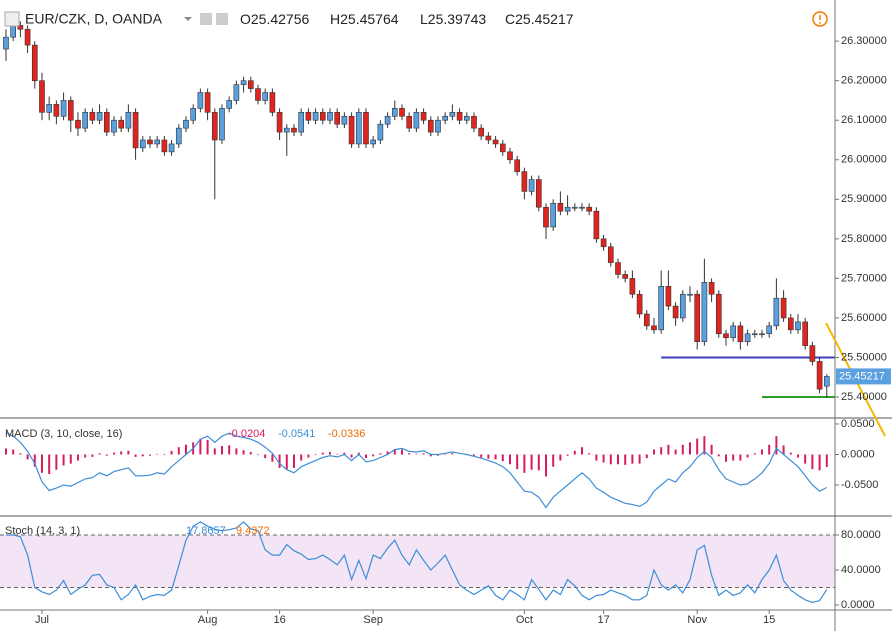  What do you see at coordinates (63, 434) in the screenshot?
I see `indicator-title: MACD (3, 10, close, 16)` at bounding box center [63, 434].